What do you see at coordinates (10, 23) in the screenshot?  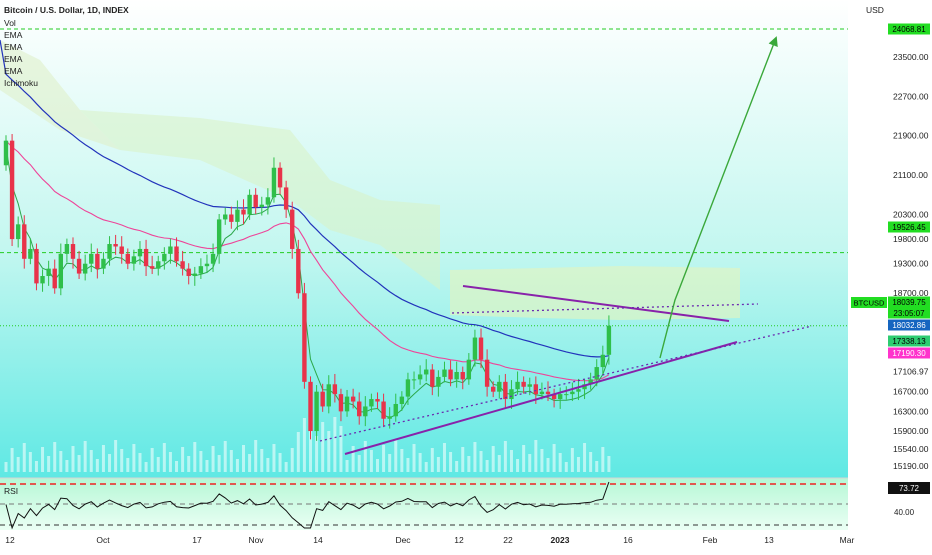 I see `indicator-label-vol: Vol` at bounding box center [10, 23].